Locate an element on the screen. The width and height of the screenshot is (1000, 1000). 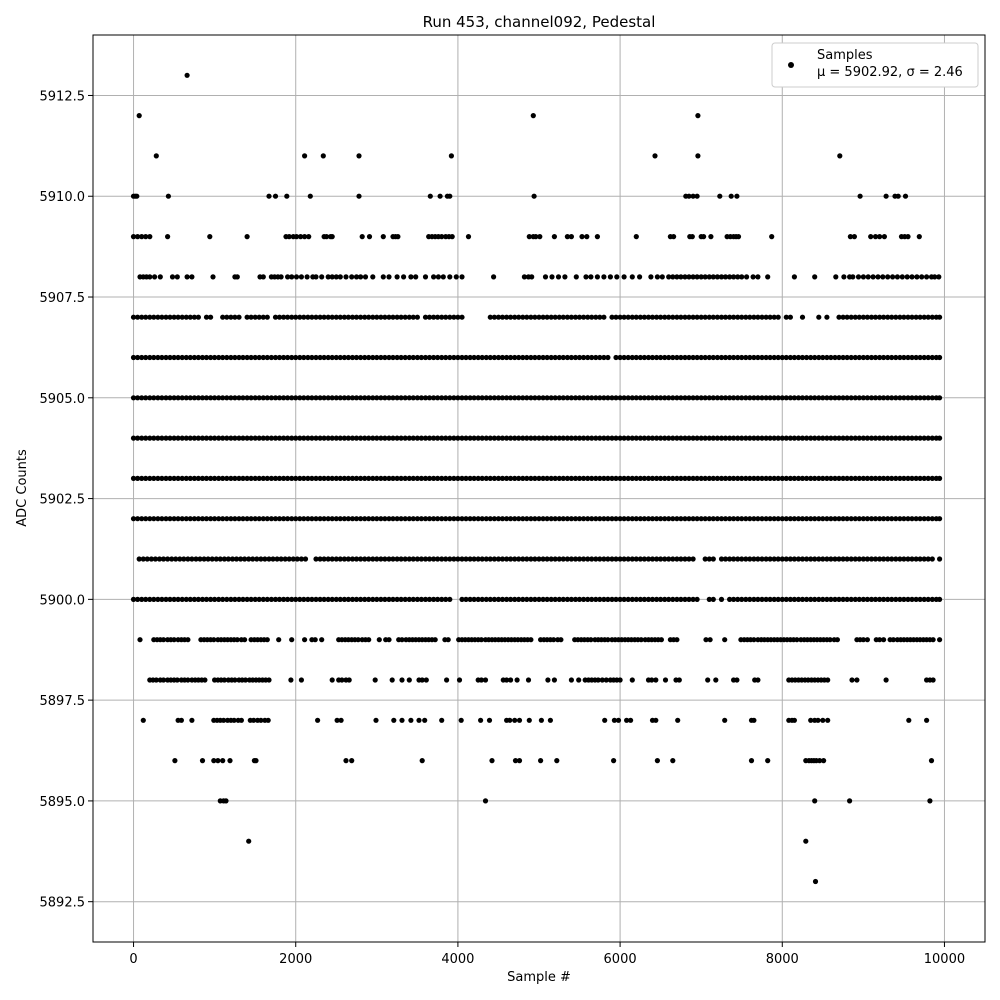
x-tick-label: 4000 is located at coordinates (457, 959).